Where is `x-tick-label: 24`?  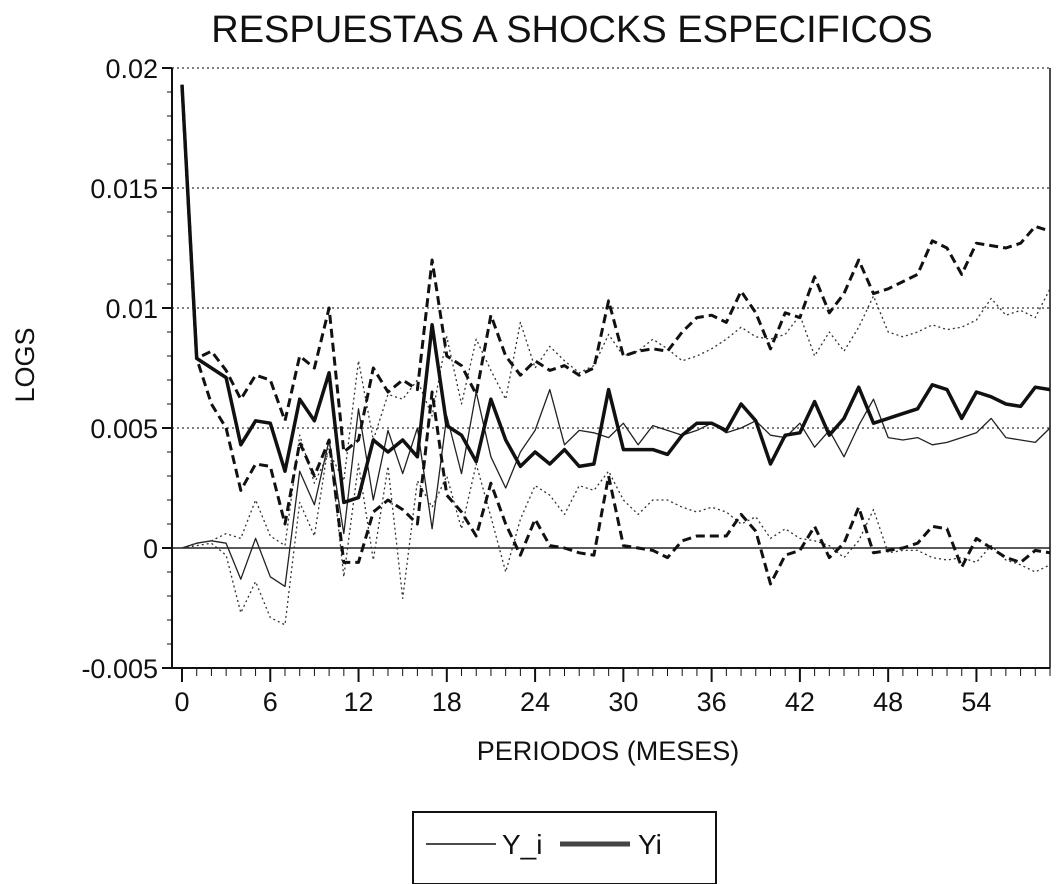
x-tick-label: 24 is located at coordinates (535, 702).